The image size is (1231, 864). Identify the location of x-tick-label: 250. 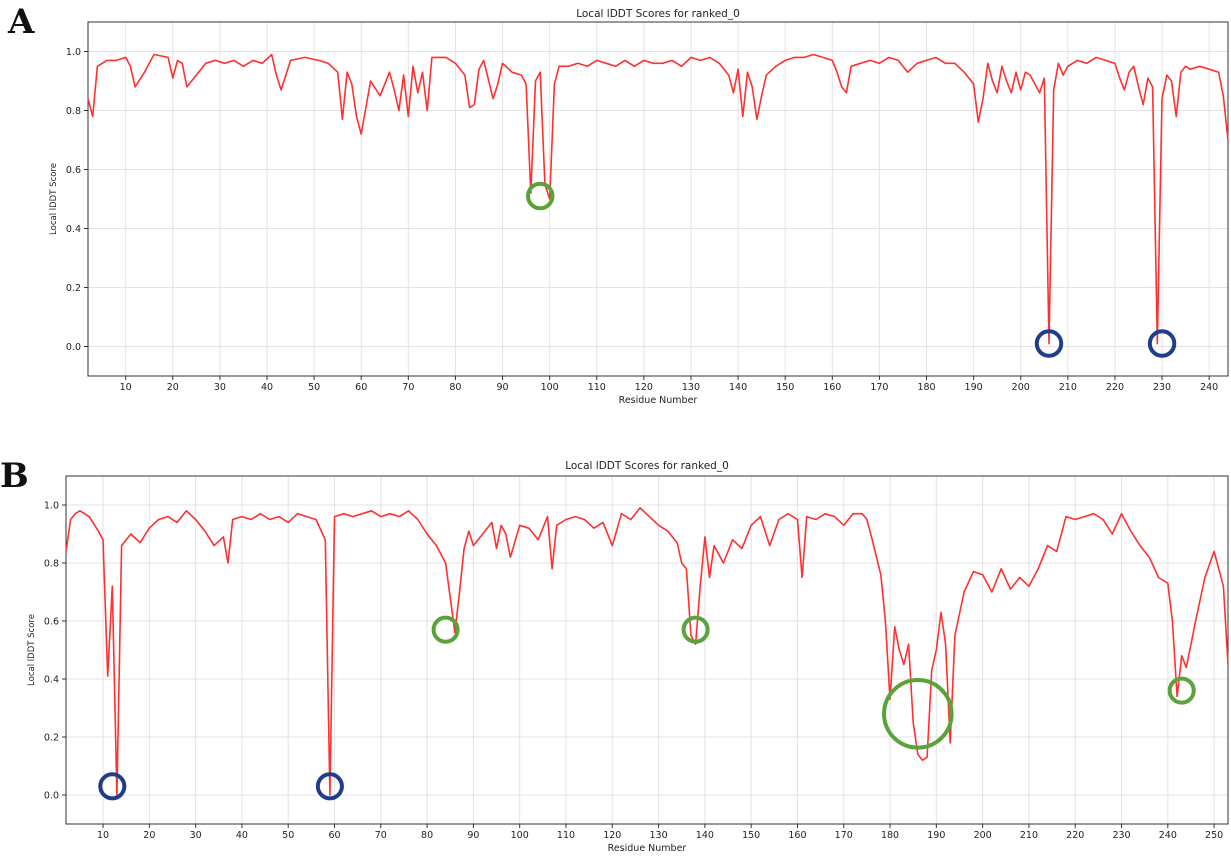
(1214, 835).